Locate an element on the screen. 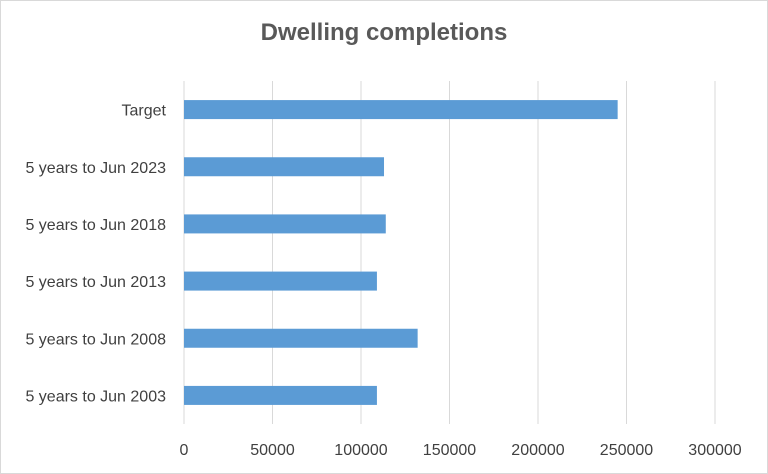  x-tick-label: 150000 is located at coordinates (449, 450).